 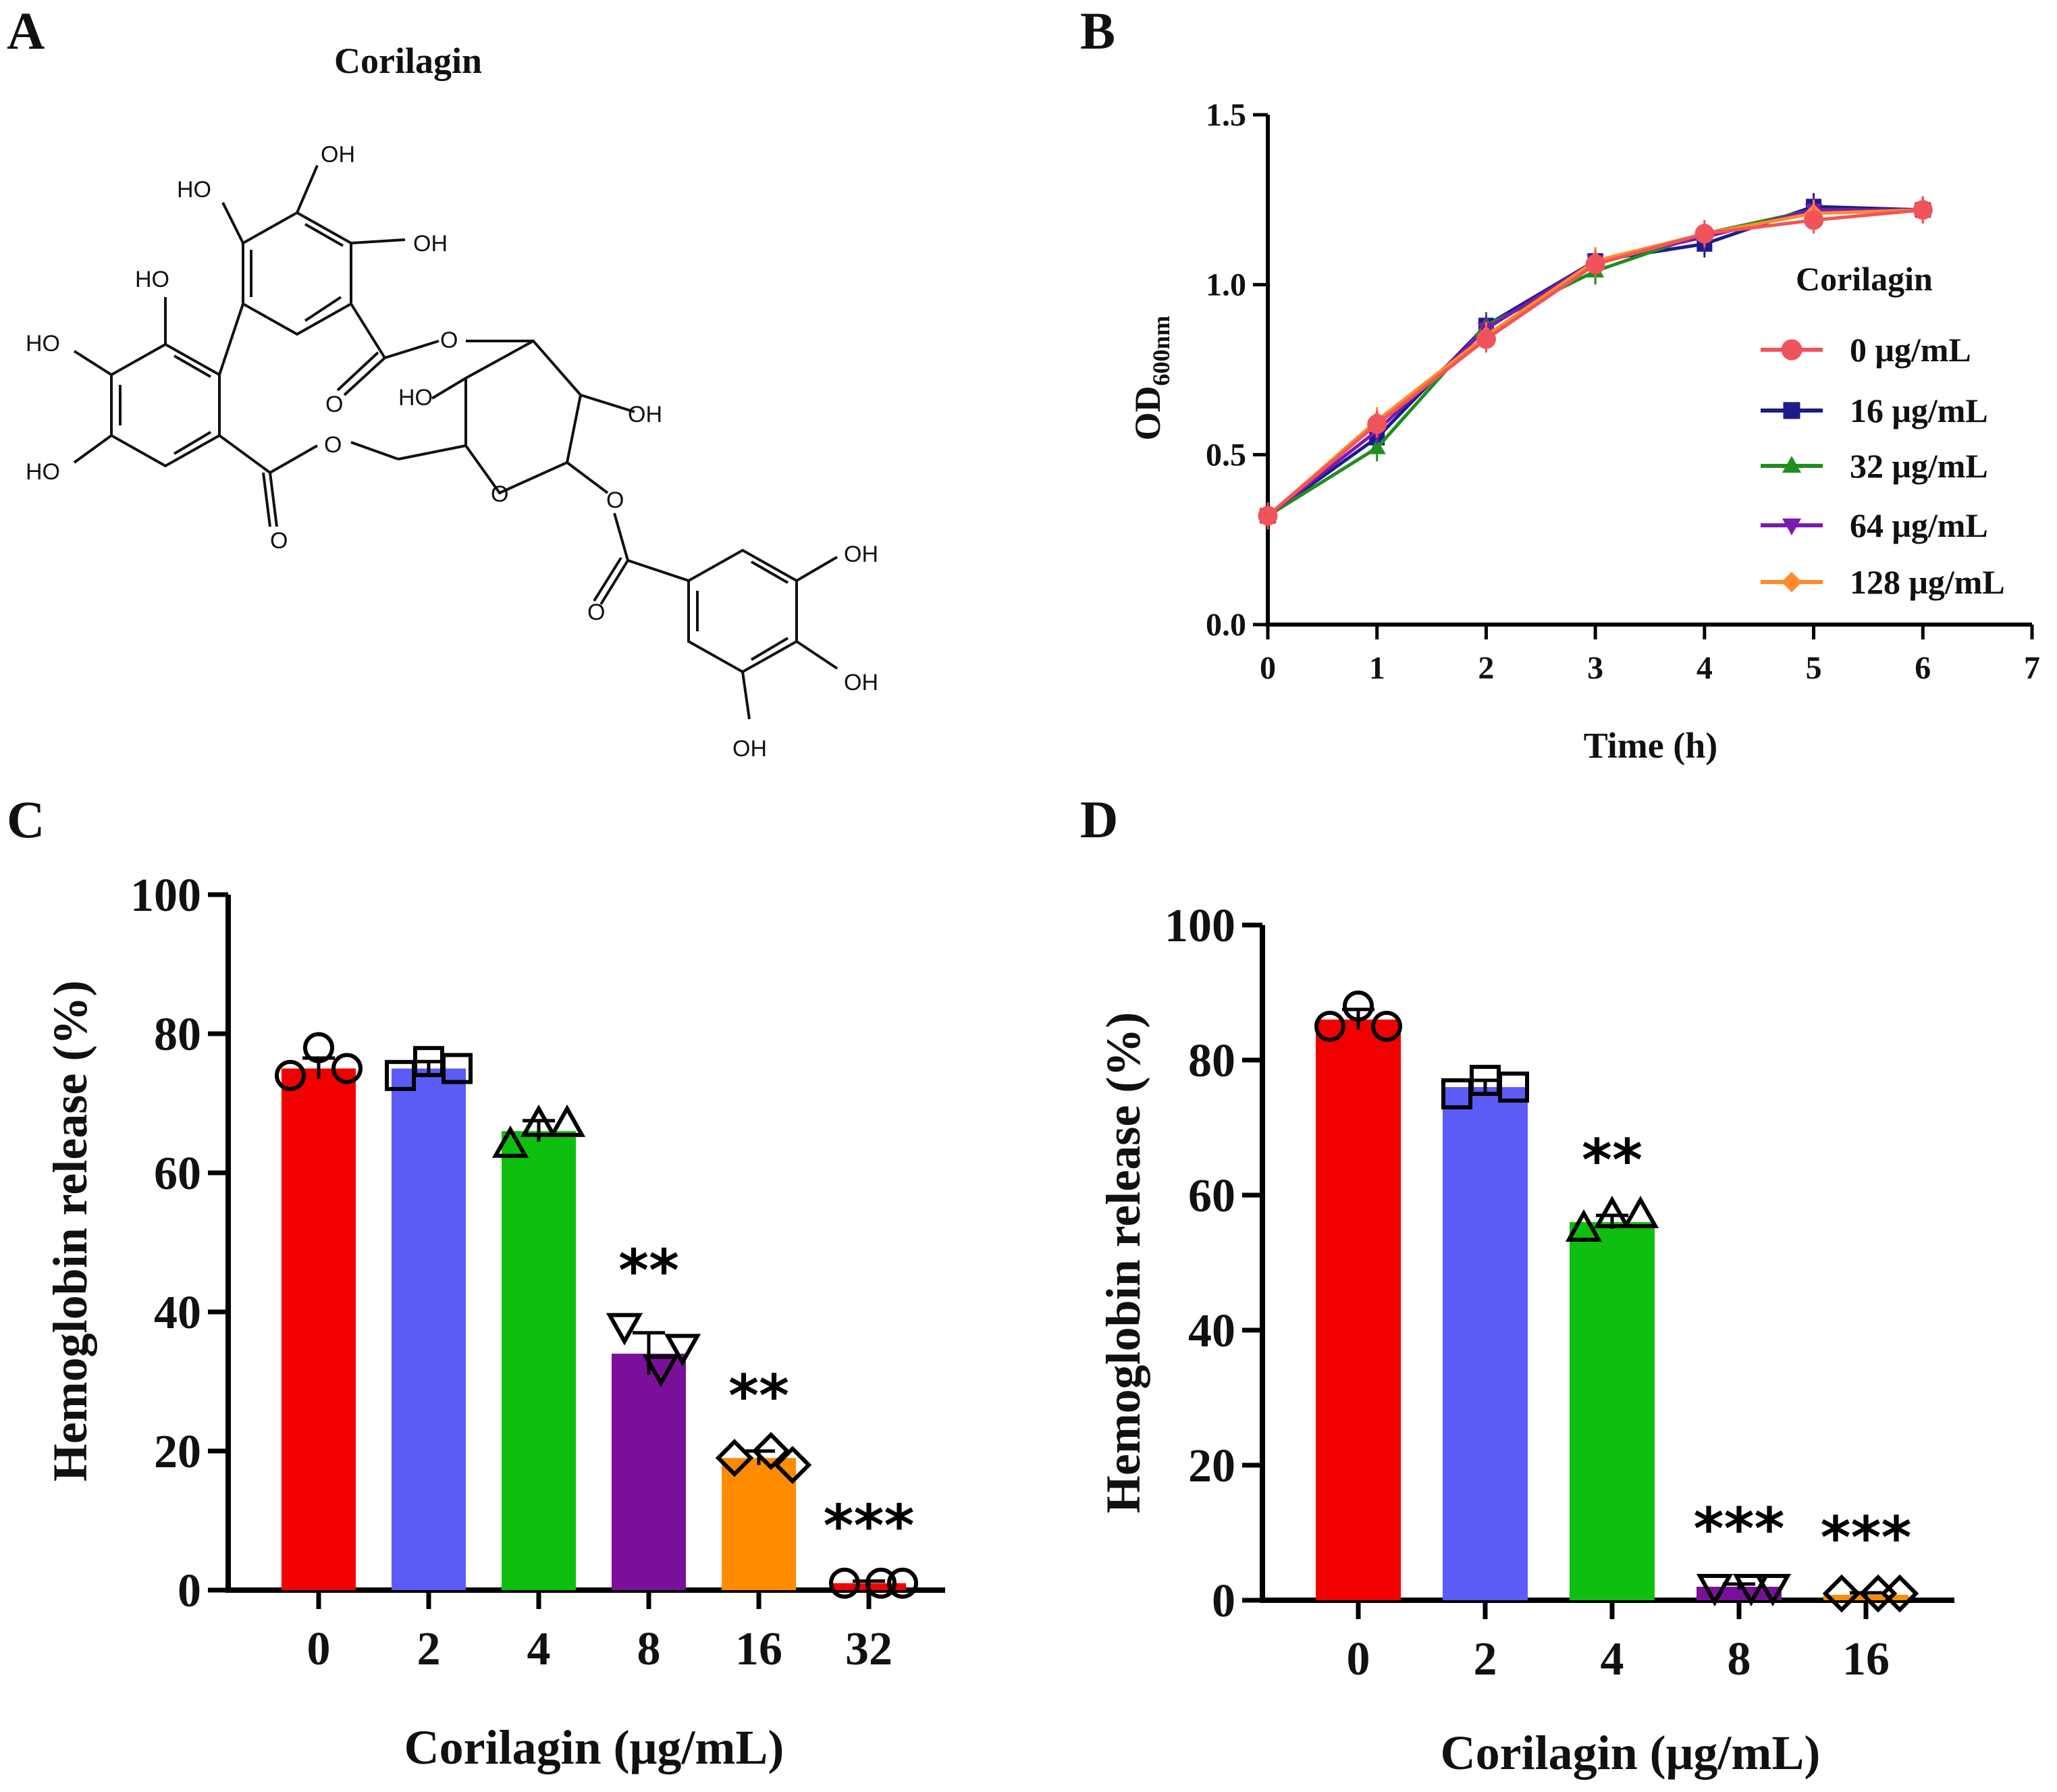 What do you see at coordinates (178, 1174) in the screenshot?
I see `c-y-tick-label: 60` at bounding box center [178, 1174].